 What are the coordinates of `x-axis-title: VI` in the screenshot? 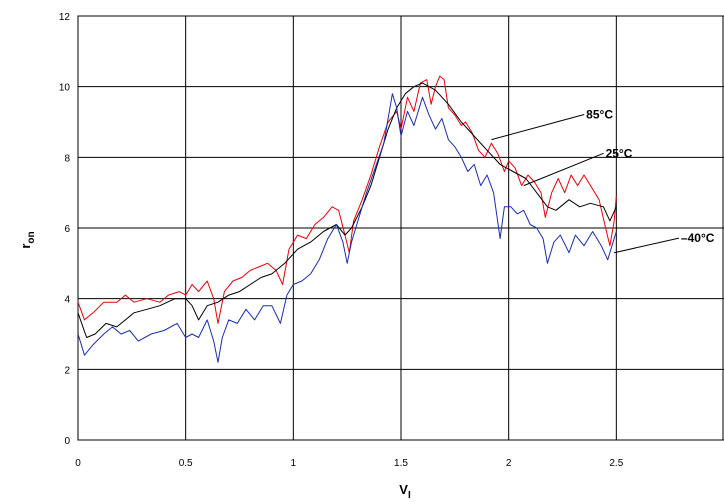 It's located at (405, 491).